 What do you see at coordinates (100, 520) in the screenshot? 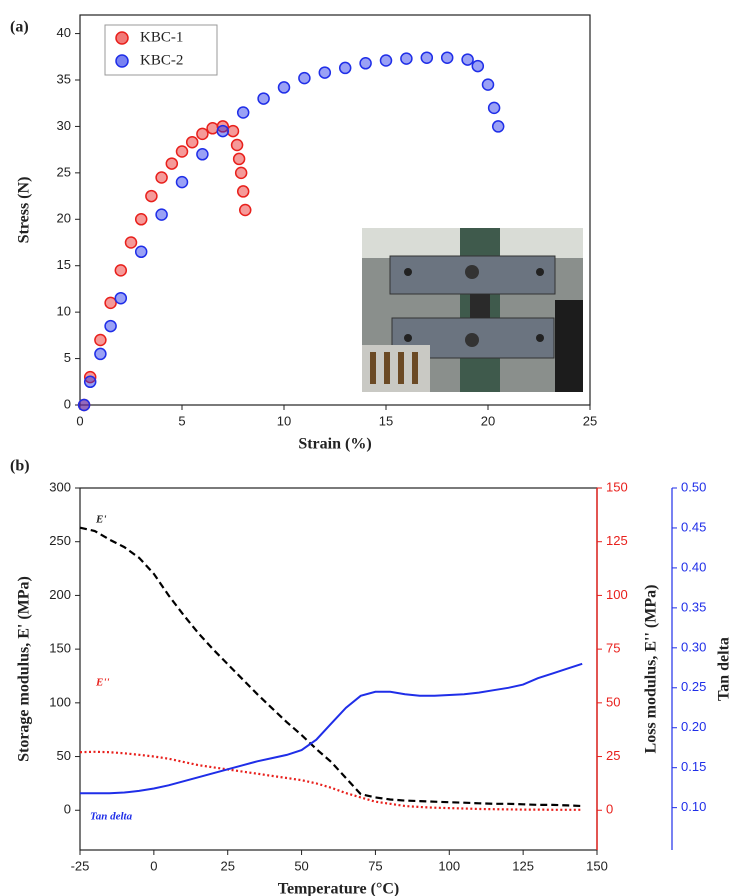
I see `annotation: E'` at bounding box center [100, 520].